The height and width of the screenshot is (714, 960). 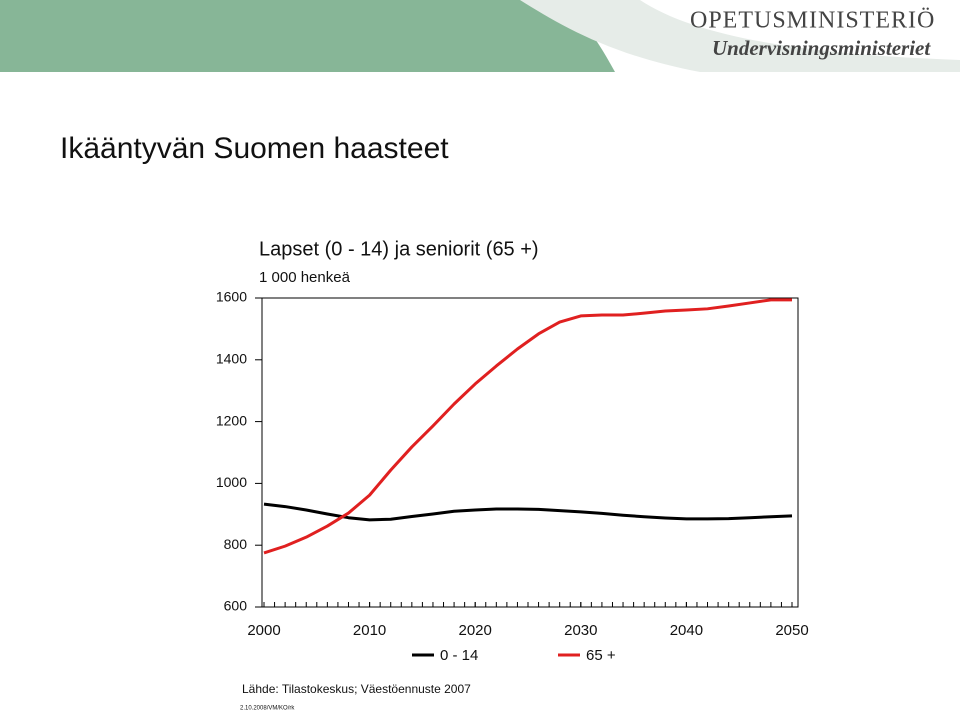 I want to click on legend-label: 65 +, so click(x=601, y=655).